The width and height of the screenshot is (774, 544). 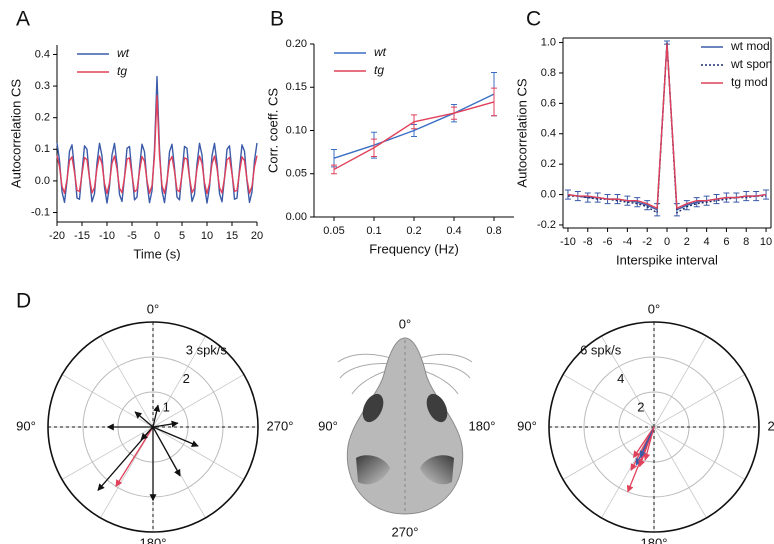 I want to click on x-tick-label: 0.4, so click(x=453, y=231).